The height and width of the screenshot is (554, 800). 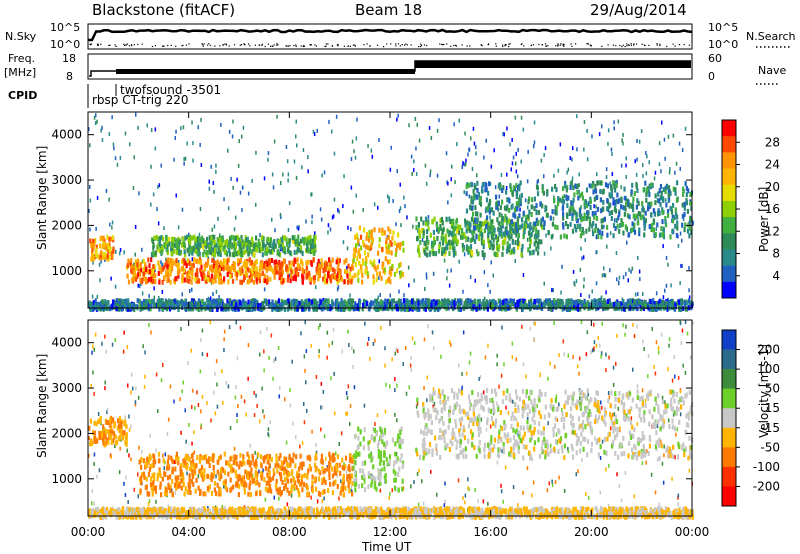 I want to click on nsky-label: N.Sky, so click(x=21, y=36).